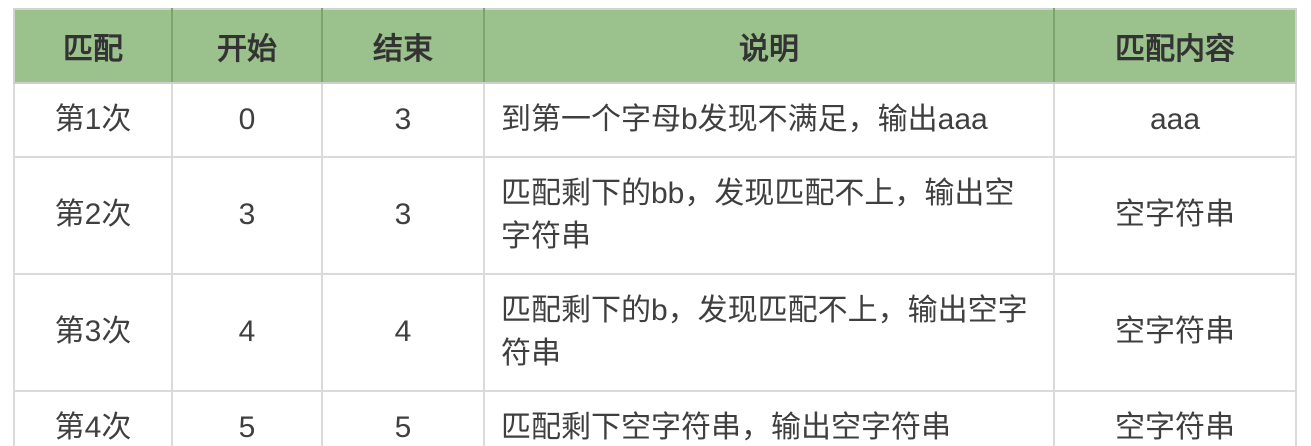 Image resolution: width=1311 pixels, height=446 pixels. Describe the element at coordinates (403, 46) in the screenshot. I see `header-cell-end: 结束` at that location.